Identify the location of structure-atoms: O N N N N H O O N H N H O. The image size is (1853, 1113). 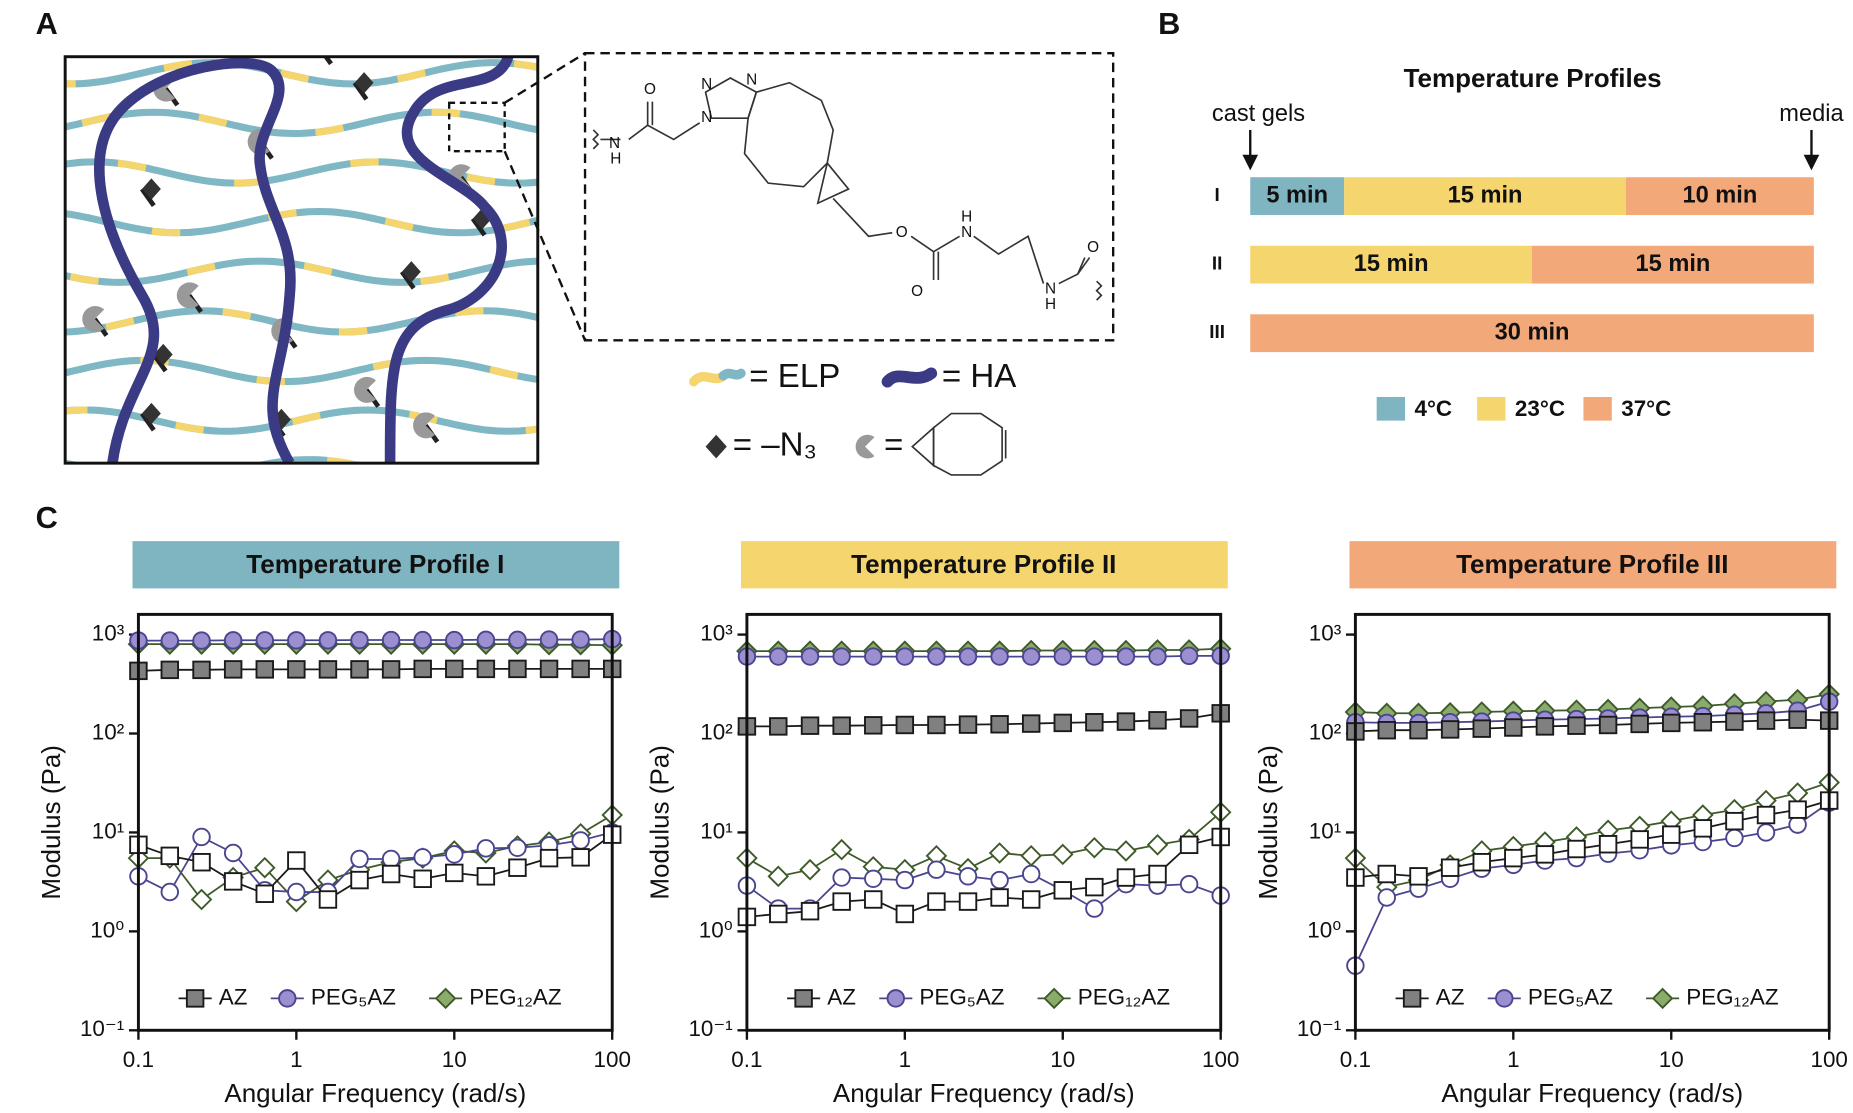
(854, 191).